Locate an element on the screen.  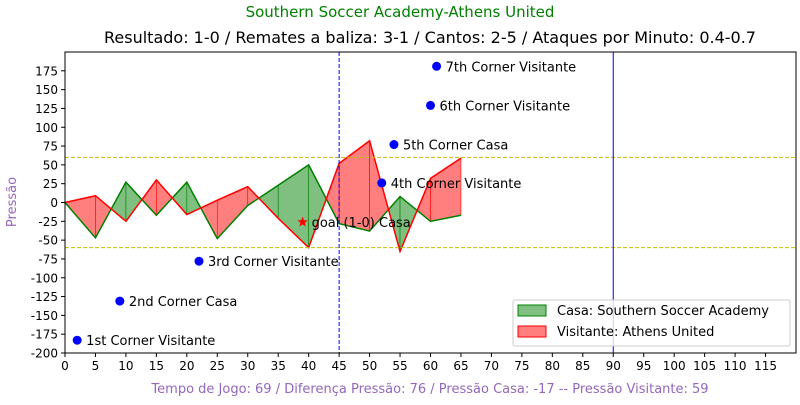
goal-marker is located at coordinates (302, 221).